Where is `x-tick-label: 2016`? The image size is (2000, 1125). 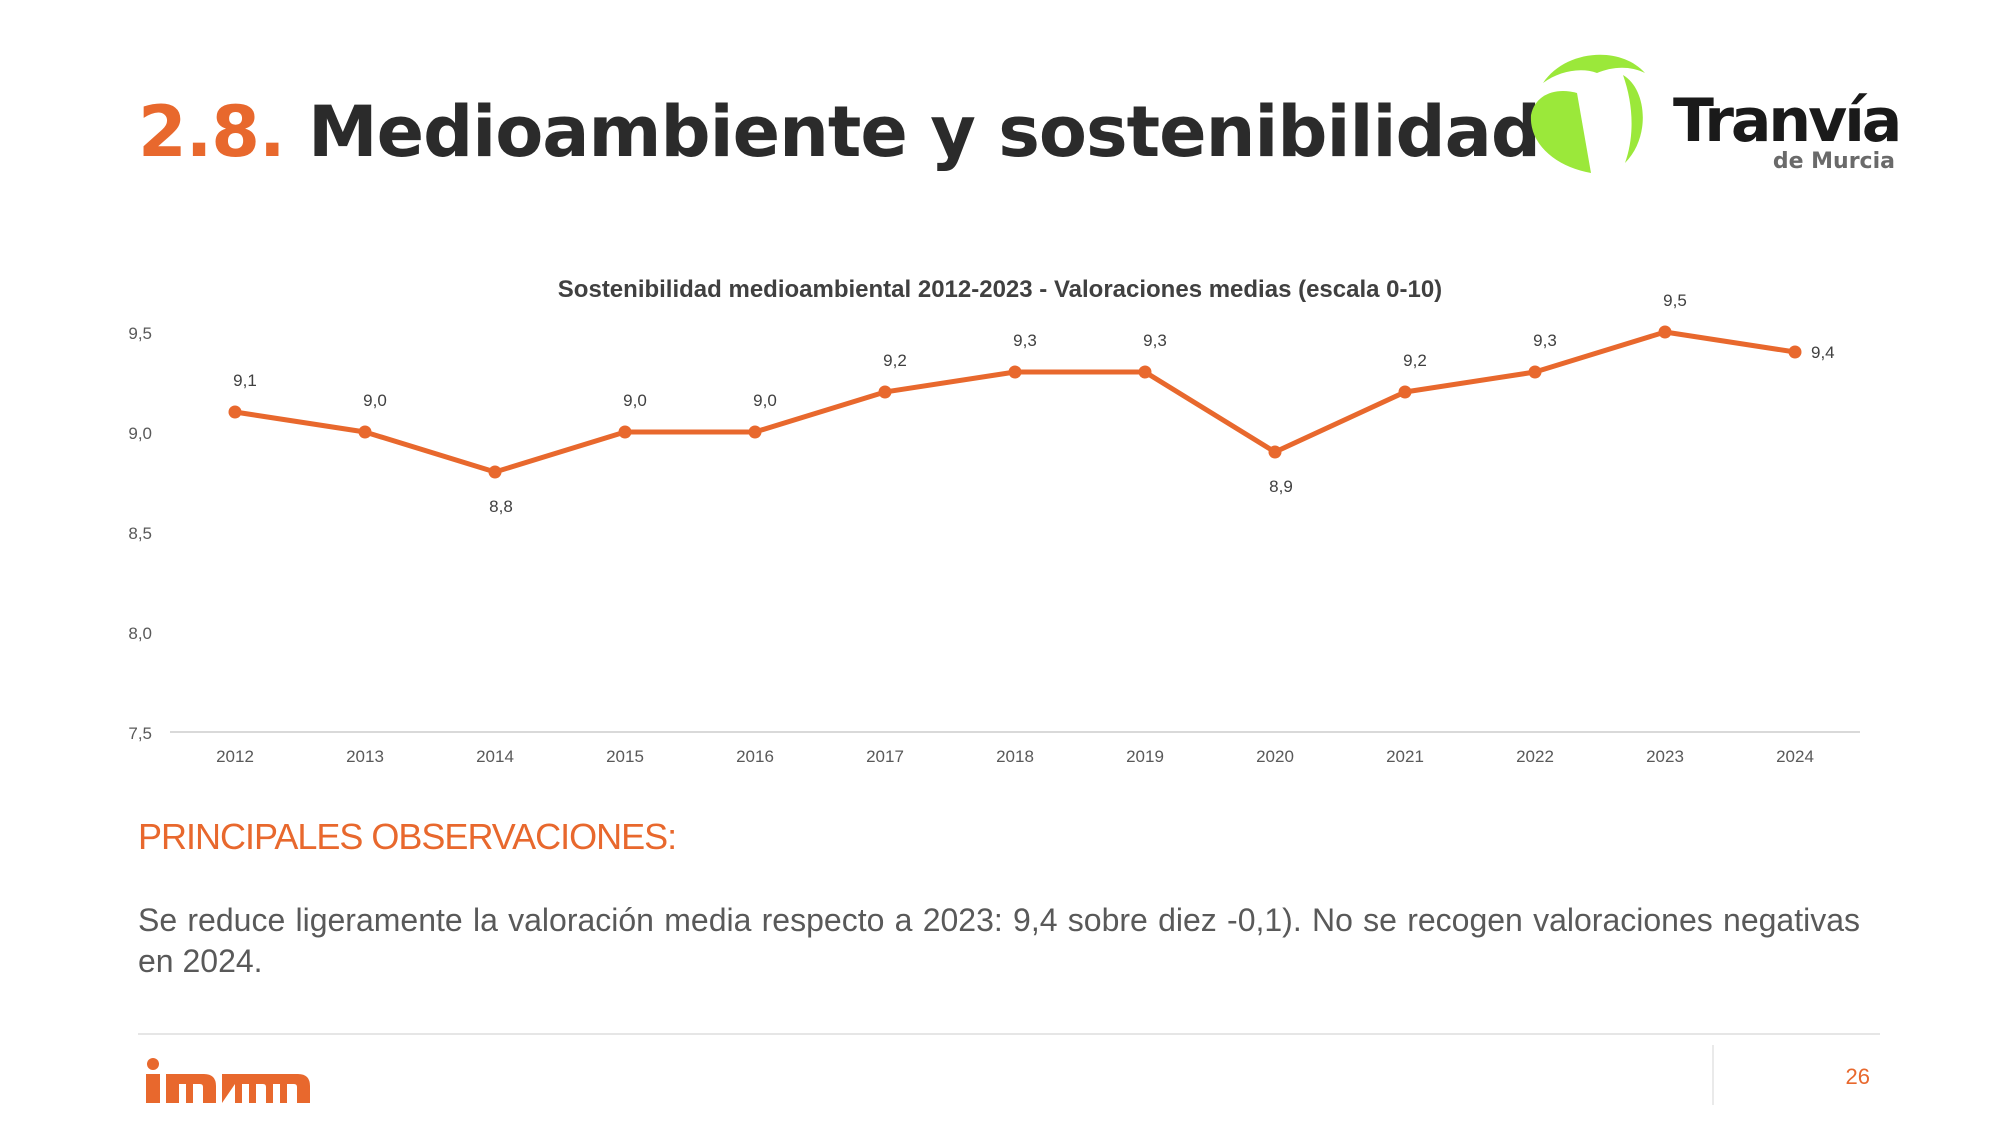
x-tick-label: 2016 is located at coordinates (755, 756).